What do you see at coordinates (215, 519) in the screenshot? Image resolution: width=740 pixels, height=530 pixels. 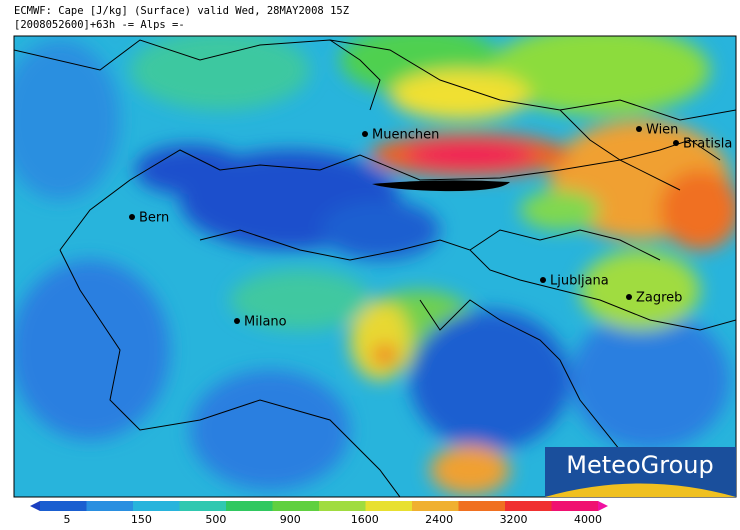 I see `legend-tick-label: 500` at bounding box center [215, 519].